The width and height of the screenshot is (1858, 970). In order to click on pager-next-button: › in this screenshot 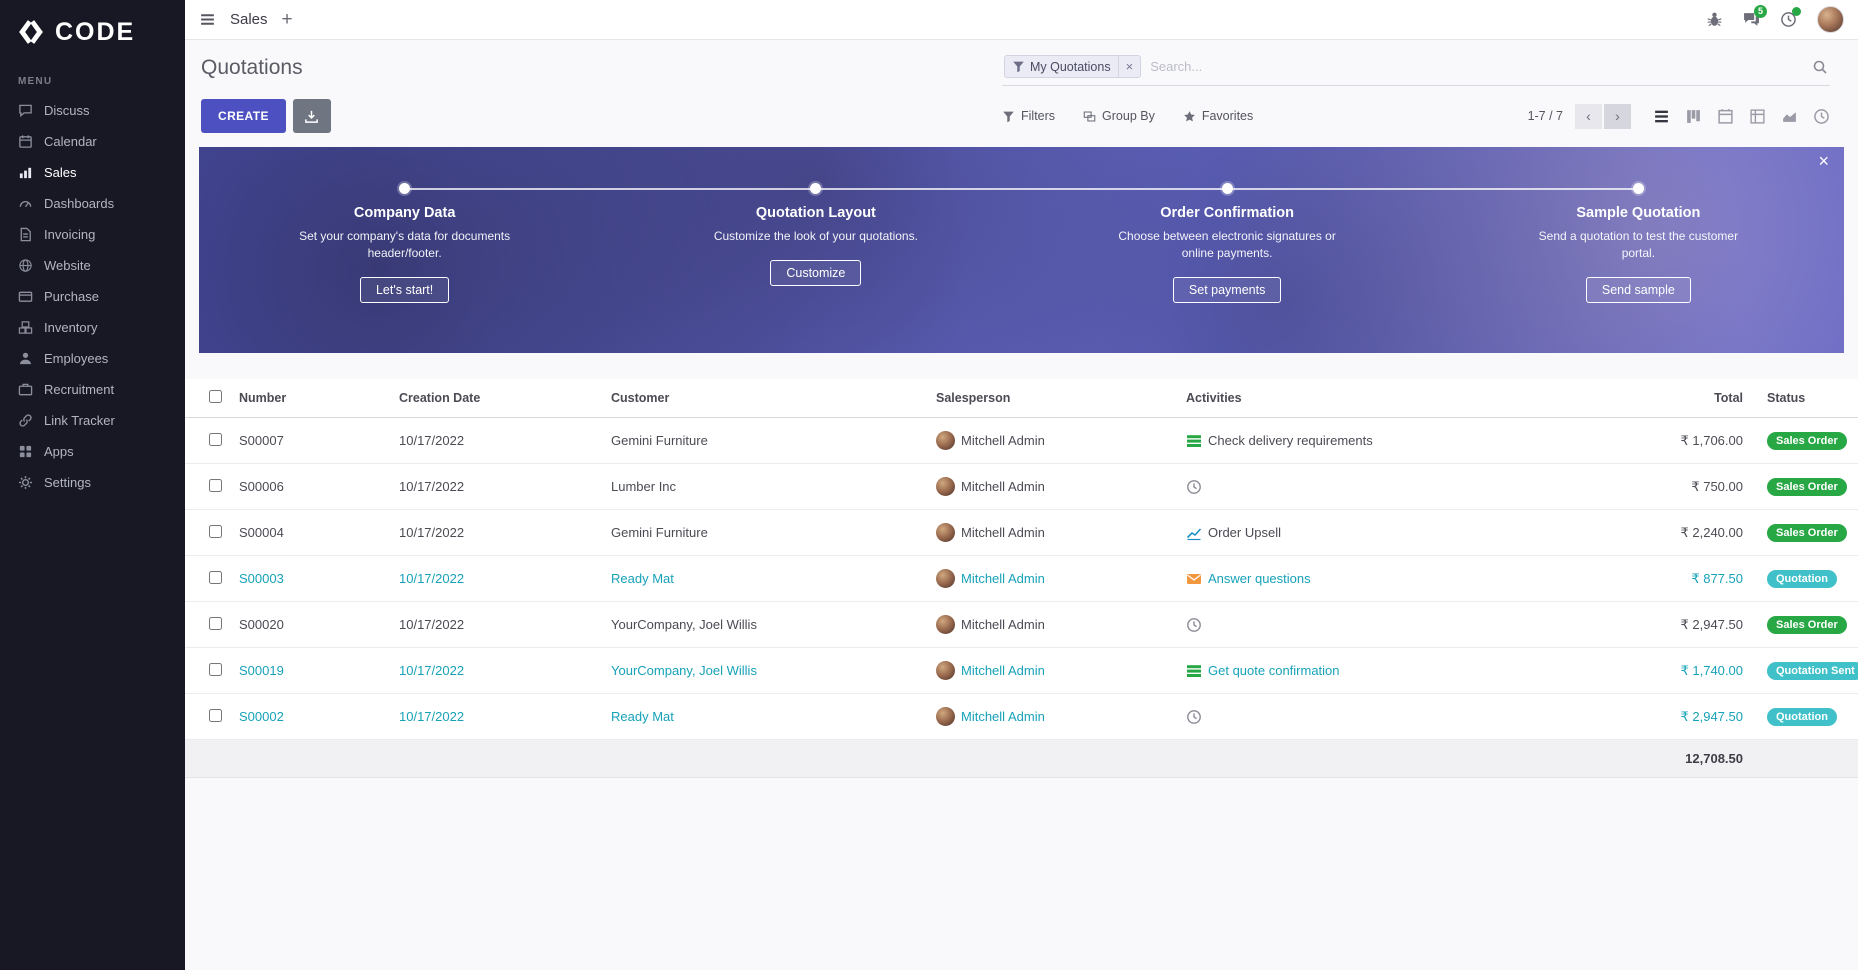, I will do `click(1617, 116)`.